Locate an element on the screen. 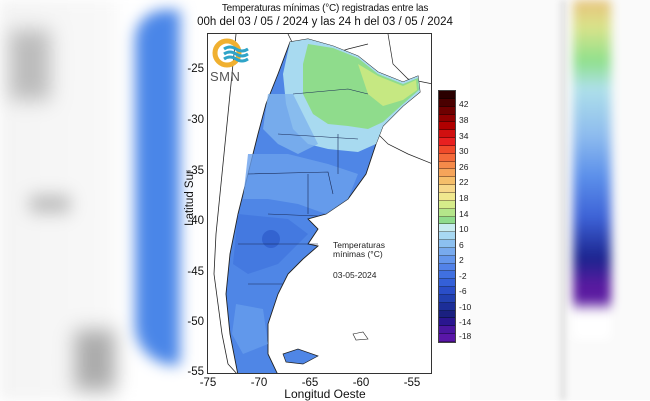 This screenshot has width=650, height=401. legend-line1: Temperaturas is located at coordinates (359, 245).